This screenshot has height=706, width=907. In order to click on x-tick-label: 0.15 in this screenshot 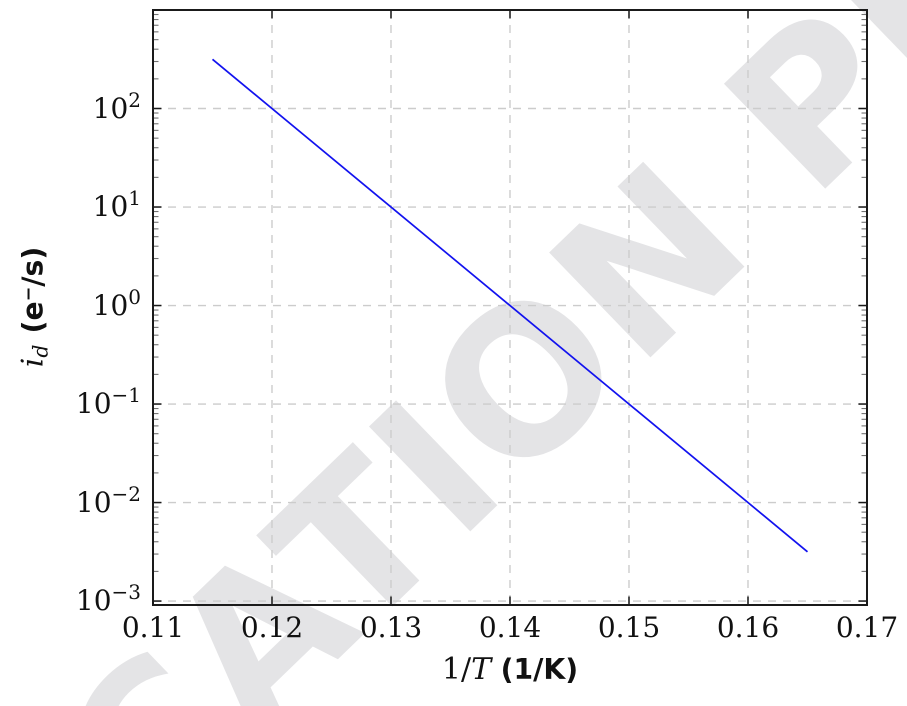, I will do `click(629, 627)`.